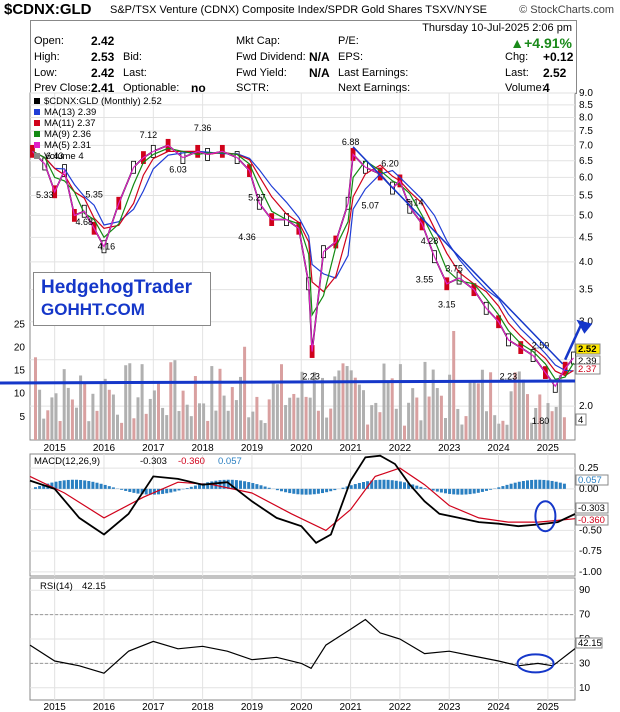 The image size is (620, 712). I want to click on price-annotation: 2.59, so click(541, 345).